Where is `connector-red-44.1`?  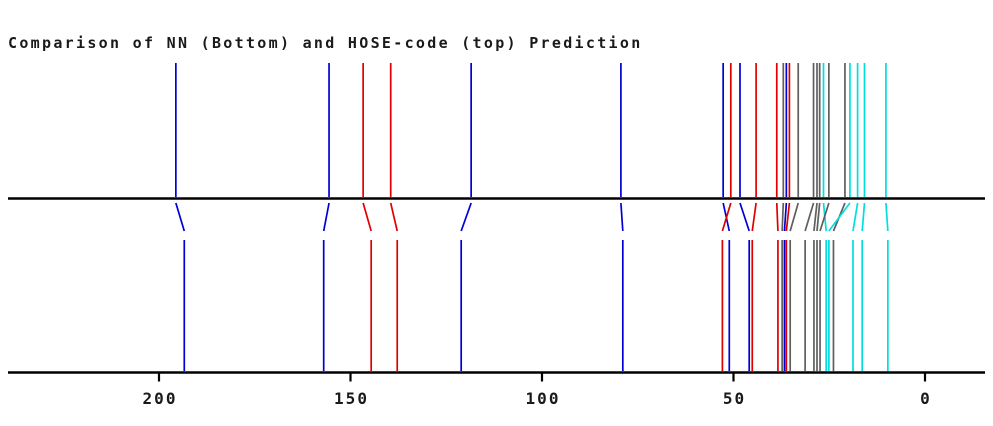
connector-red-44.1 is located at coordinates (754, 217).